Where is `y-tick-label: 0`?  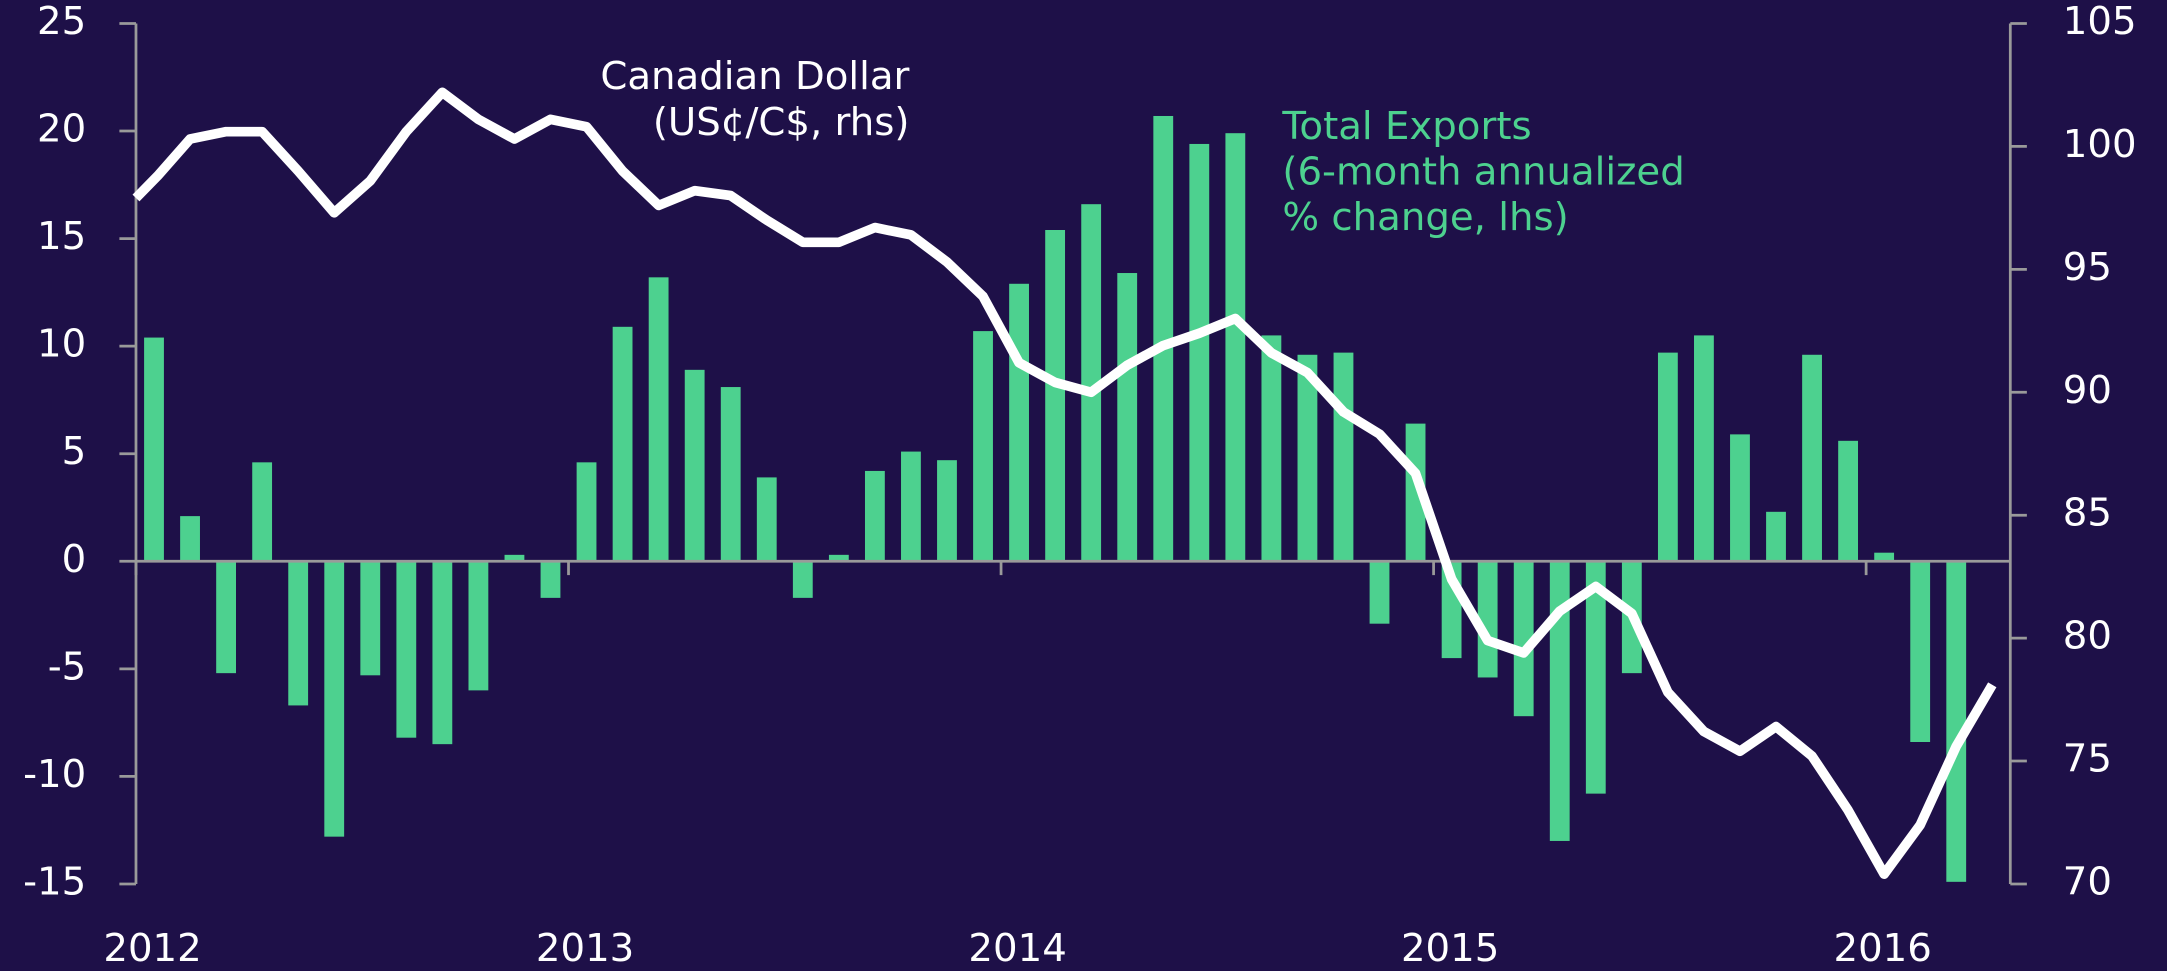 y-tick-label: 0 is located at coordinates (74, 559).